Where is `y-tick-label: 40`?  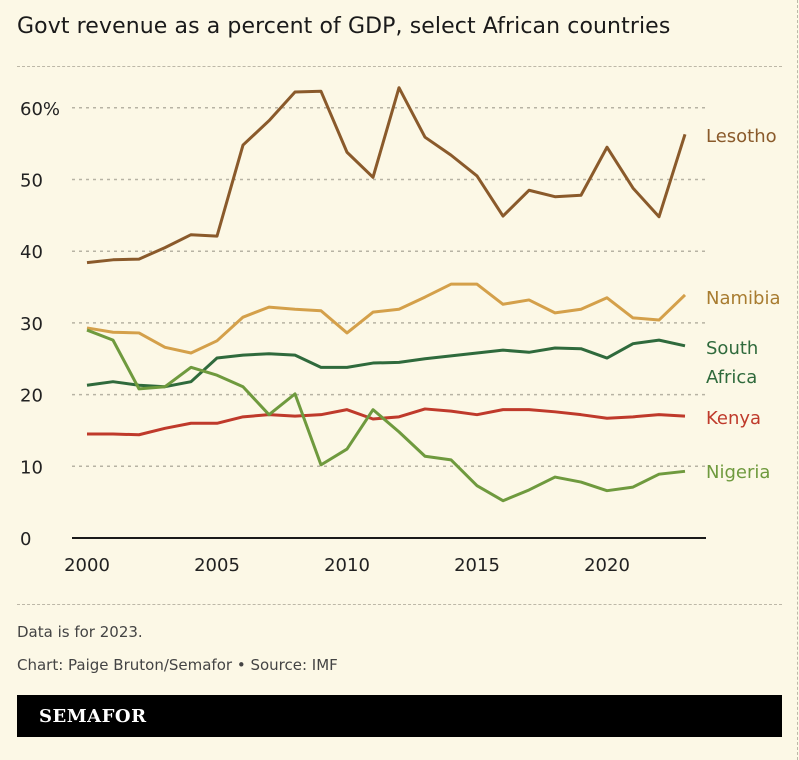 y-tick-label: 40 is located at coordinates (31, 252).